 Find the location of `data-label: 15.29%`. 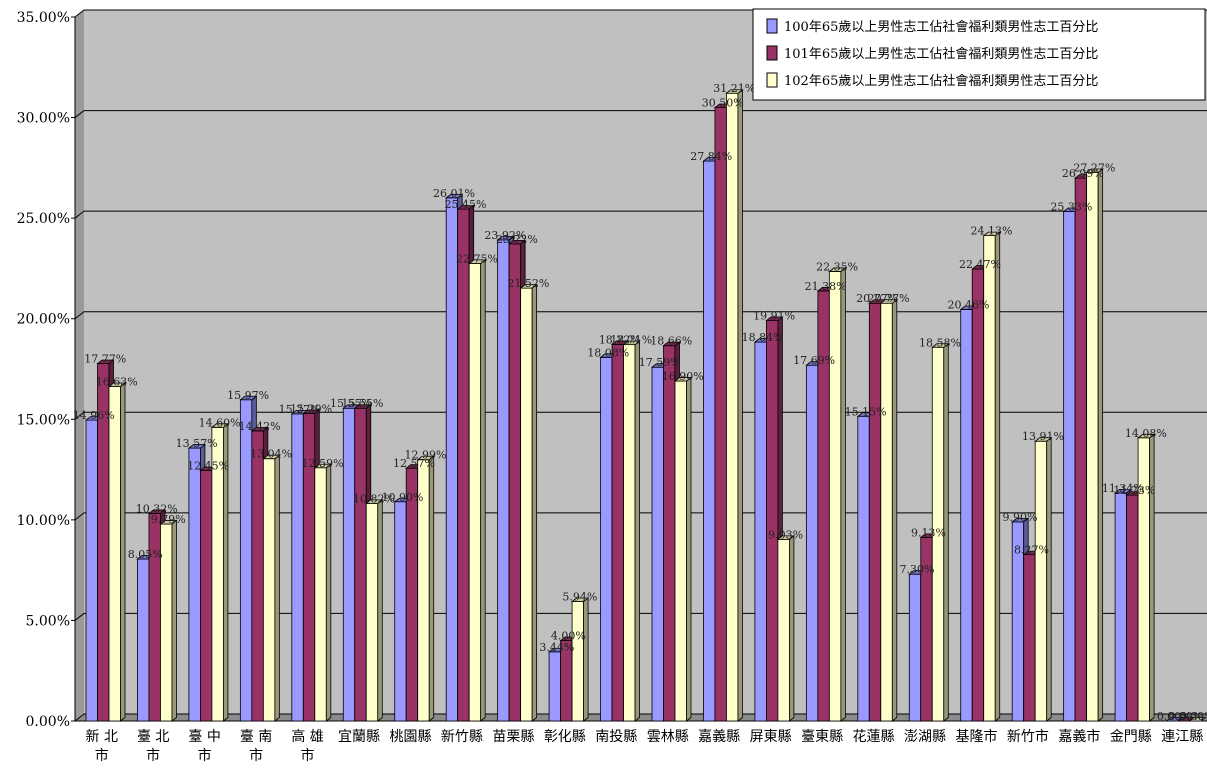

data-label: 15.29% is located at coordinates (311, 408).